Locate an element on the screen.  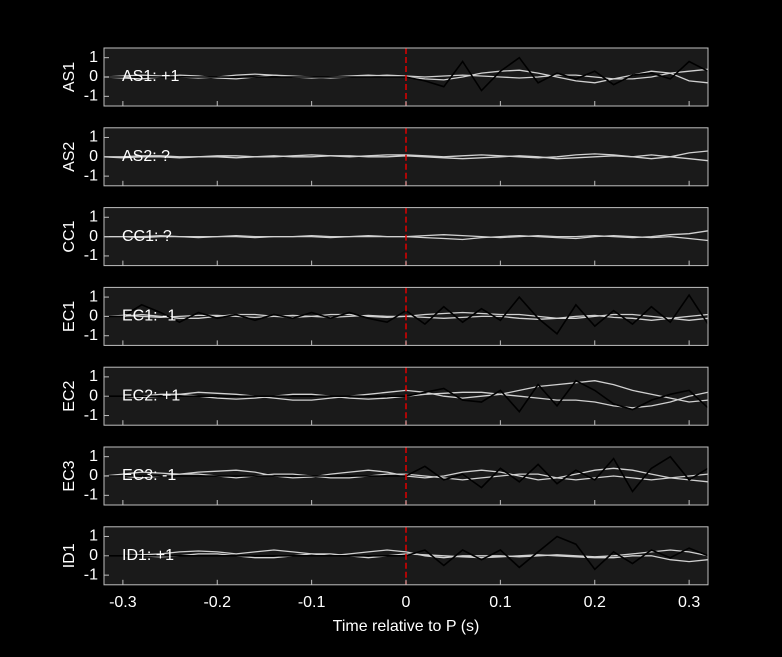
y-axis-label: EC3 is located at coordinates (69, 475).